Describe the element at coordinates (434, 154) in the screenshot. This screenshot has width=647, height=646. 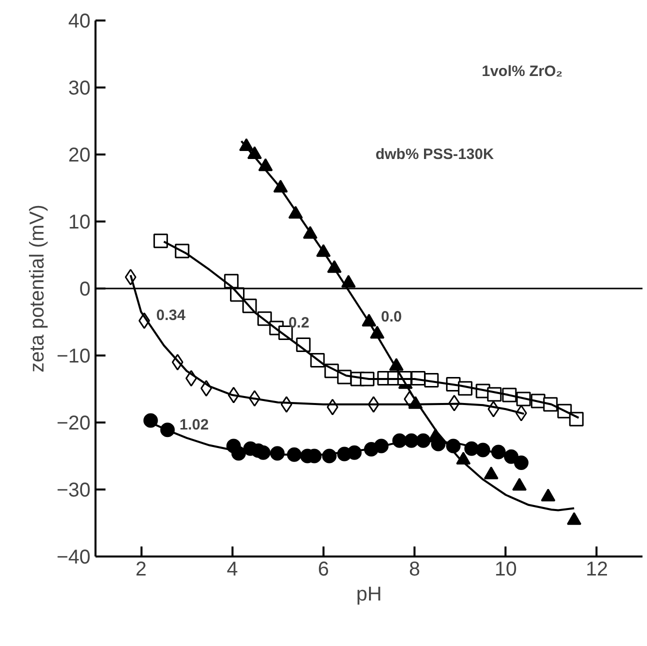
I see `annotation: dwb% PSS-130K` at that location.